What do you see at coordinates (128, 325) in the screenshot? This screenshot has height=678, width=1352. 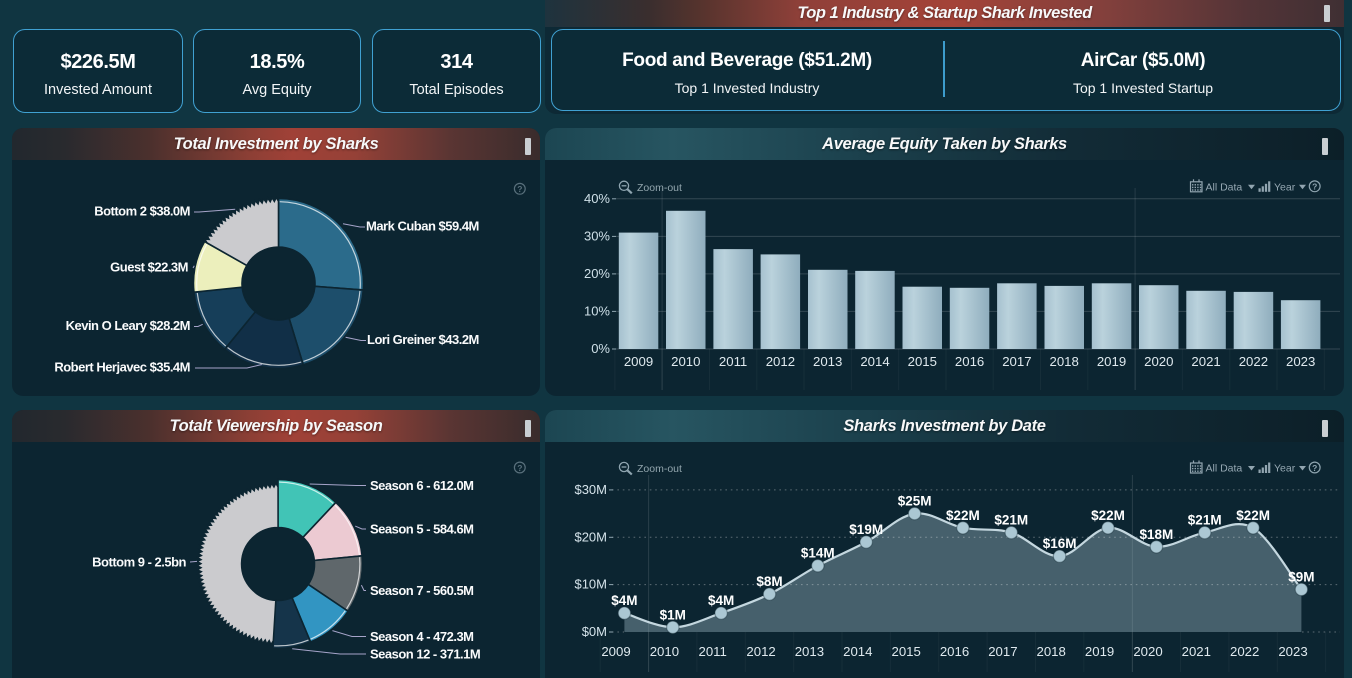 I see `svg-text: Kevin O Leary $28.2M` at bounding box center [128, 325].